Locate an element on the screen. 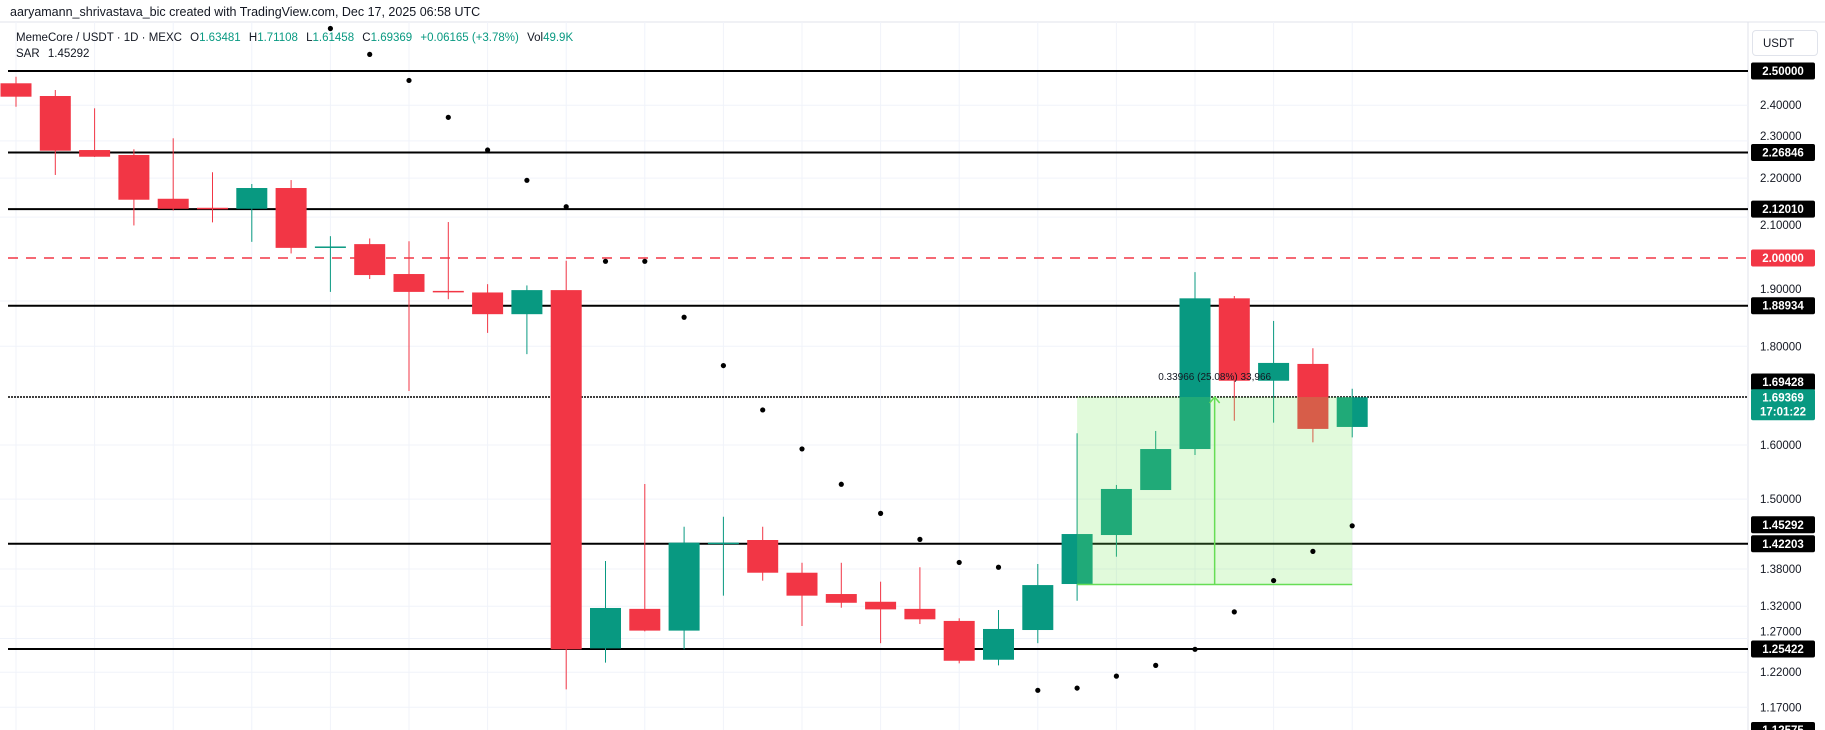  y-tick-label: 2.30000 is located at coordinates (1781, 137).